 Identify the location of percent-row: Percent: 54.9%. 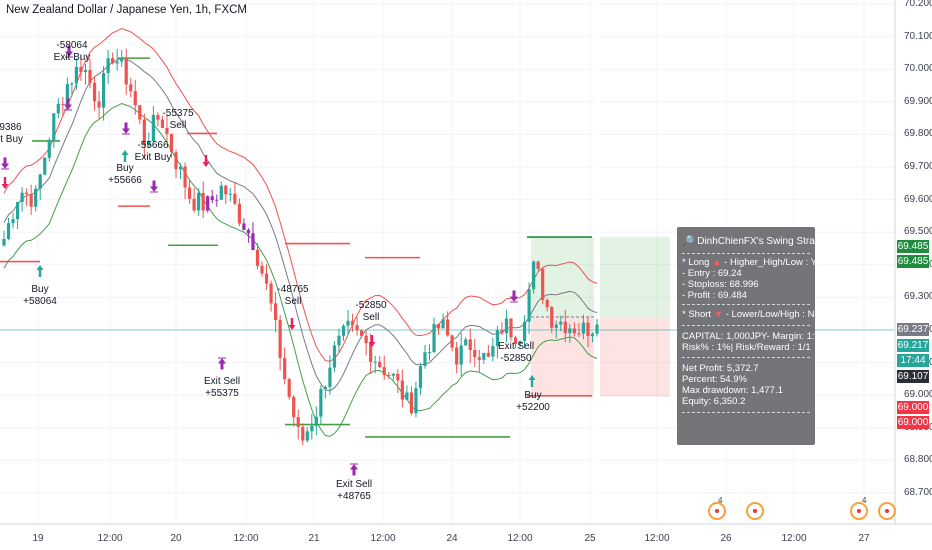
(714, 379).